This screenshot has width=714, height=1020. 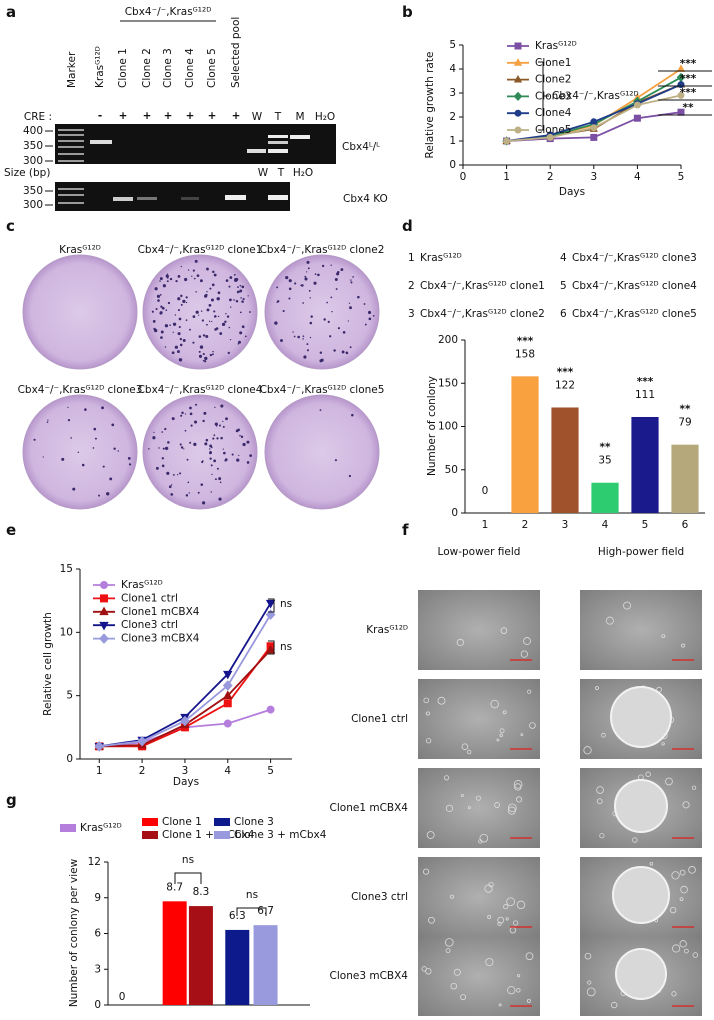 I want to click on legend-label: Clone5, so click(x=553, y=130).